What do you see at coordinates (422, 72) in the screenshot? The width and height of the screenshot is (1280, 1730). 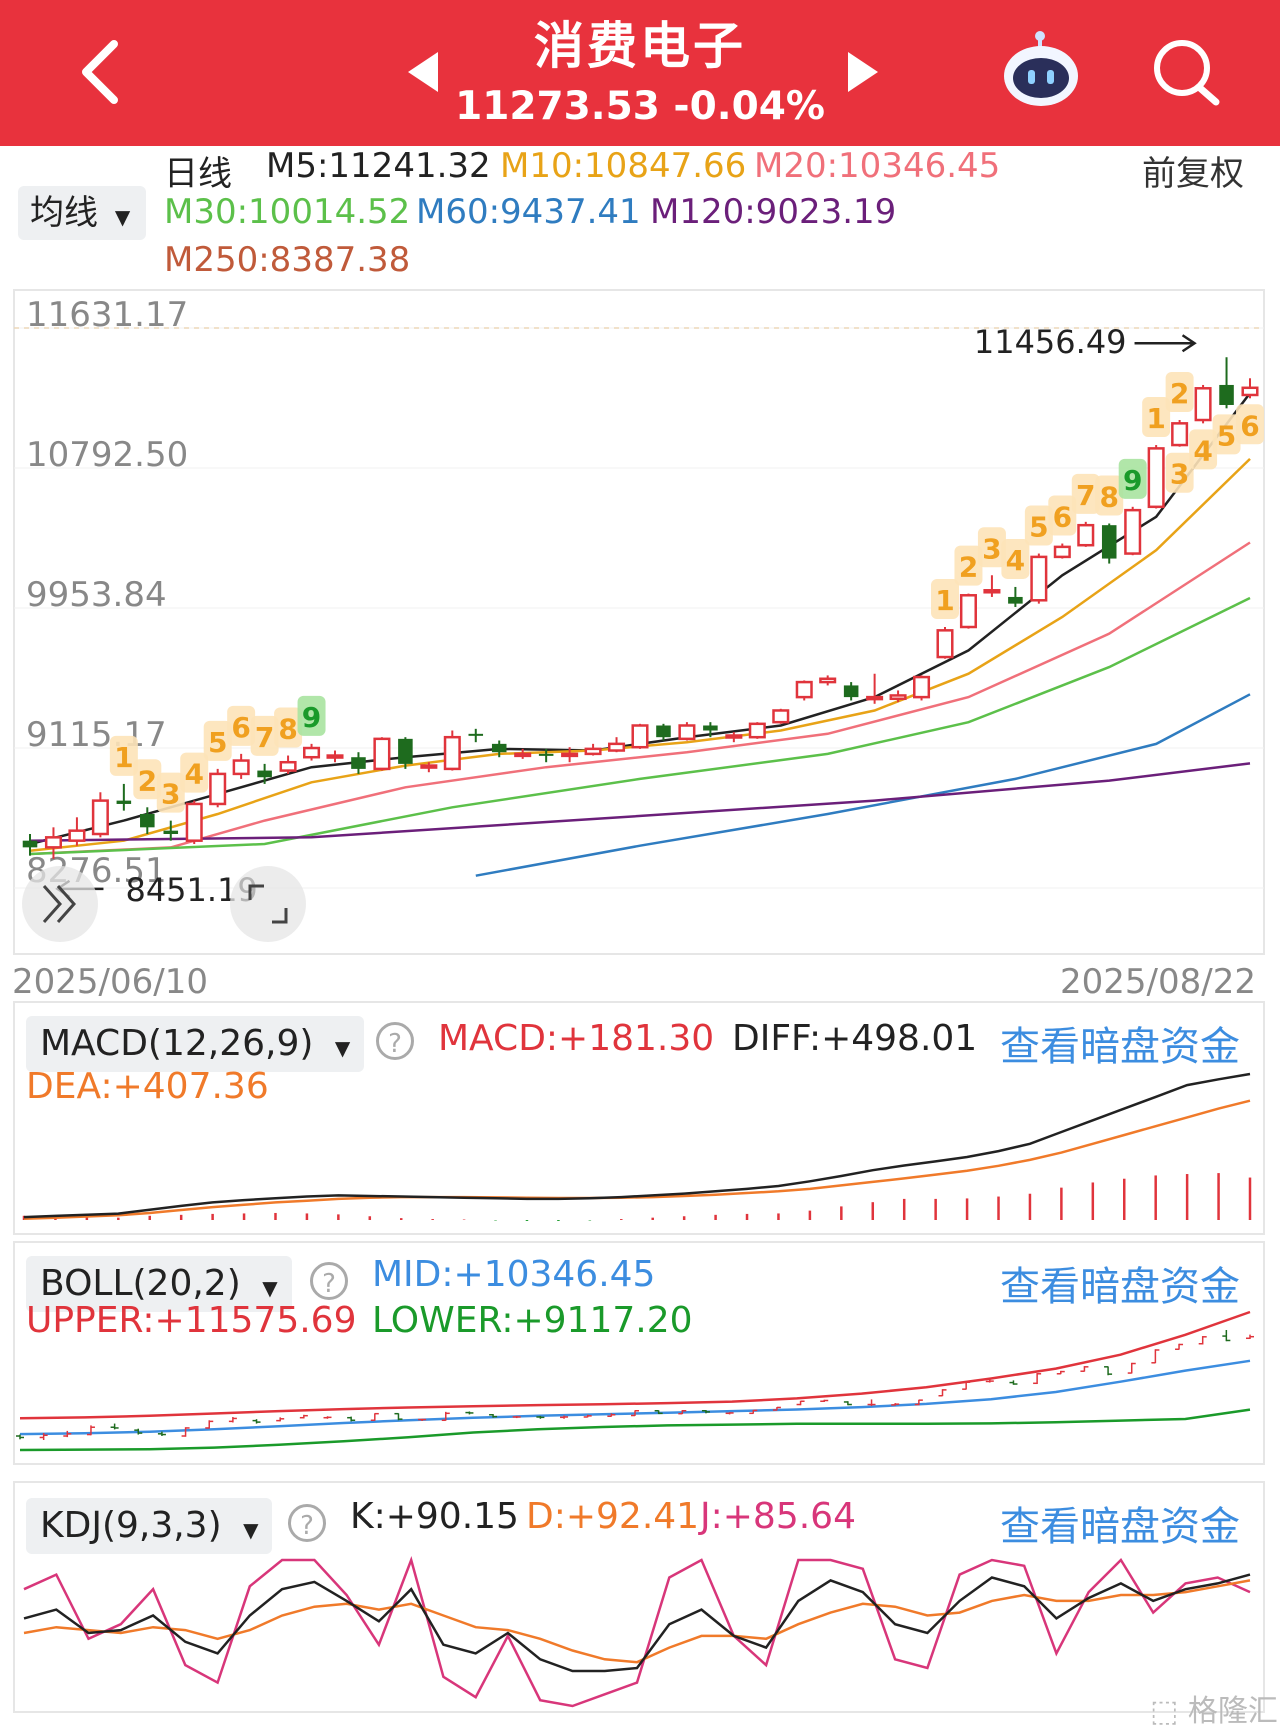 I see `previous-arrow-icon` at bounding box center [422, 72].